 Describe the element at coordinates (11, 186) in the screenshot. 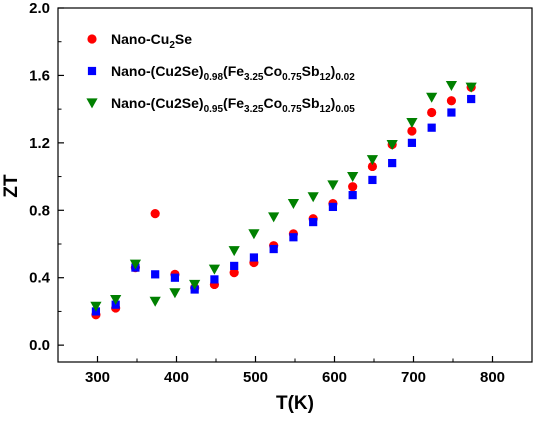

I see `y-axis-title: ZT` at that location.